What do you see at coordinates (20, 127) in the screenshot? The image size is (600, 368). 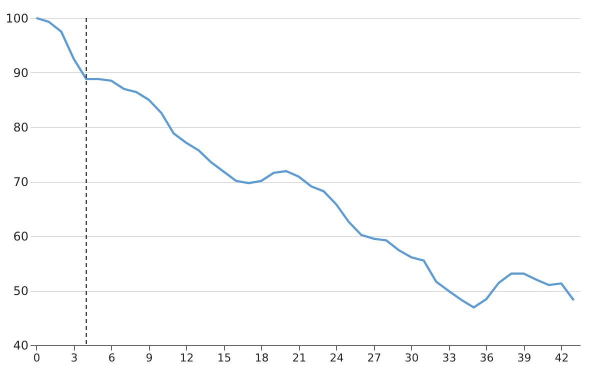 I see `y-tick-label: 80` at bounding box center [20, 127].